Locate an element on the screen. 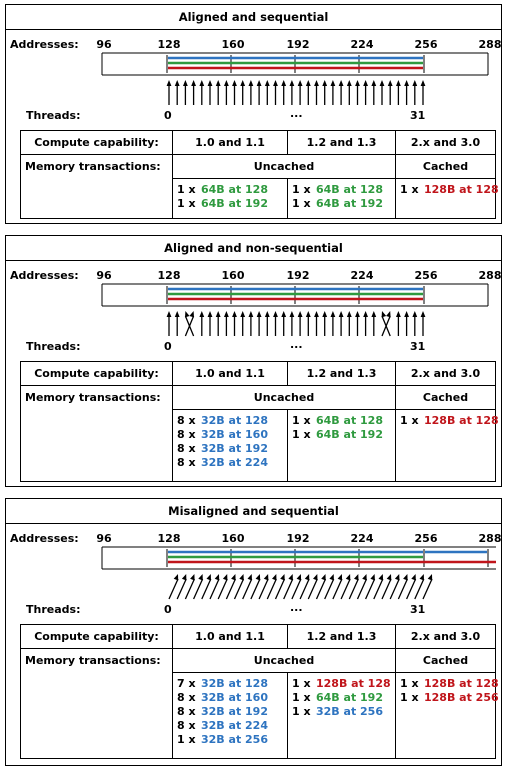 This screenshot has width=509, height=771. transaction-item: 1 x 64B at 128 is located at coordinates (337, 420).